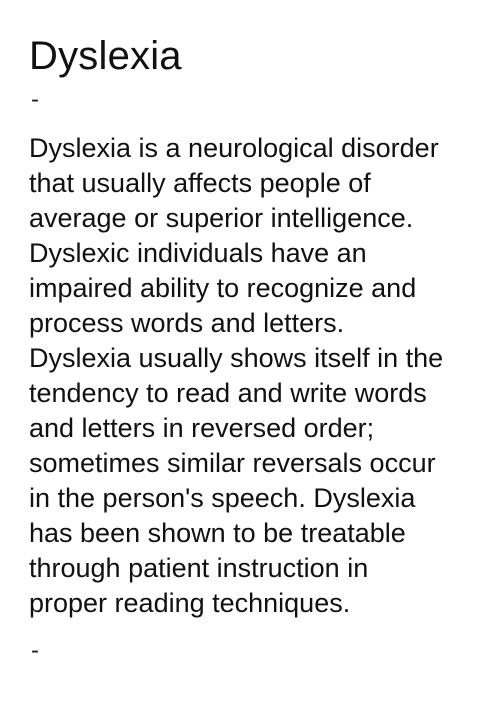  I want to click on definition-line: and letters in reversed order;, so click(202, 428).